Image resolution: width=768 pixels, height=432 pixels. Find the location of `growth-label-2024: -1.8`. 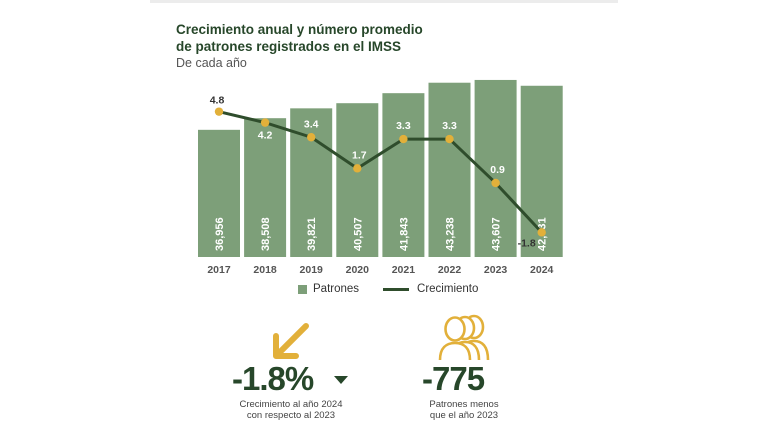

growth-label-2024: -1.8 is located at coordinates (527, 243).